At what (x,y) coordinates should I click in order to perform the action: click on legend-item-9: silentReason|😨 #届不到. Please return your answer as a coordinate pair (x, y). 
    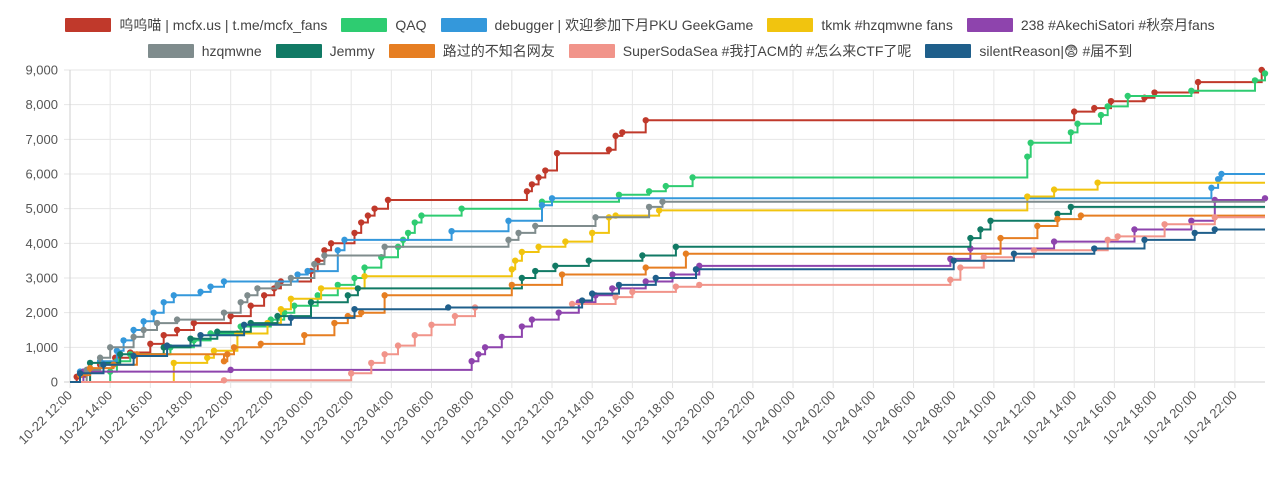
    Looking at the image, I should click on (1028, 51).